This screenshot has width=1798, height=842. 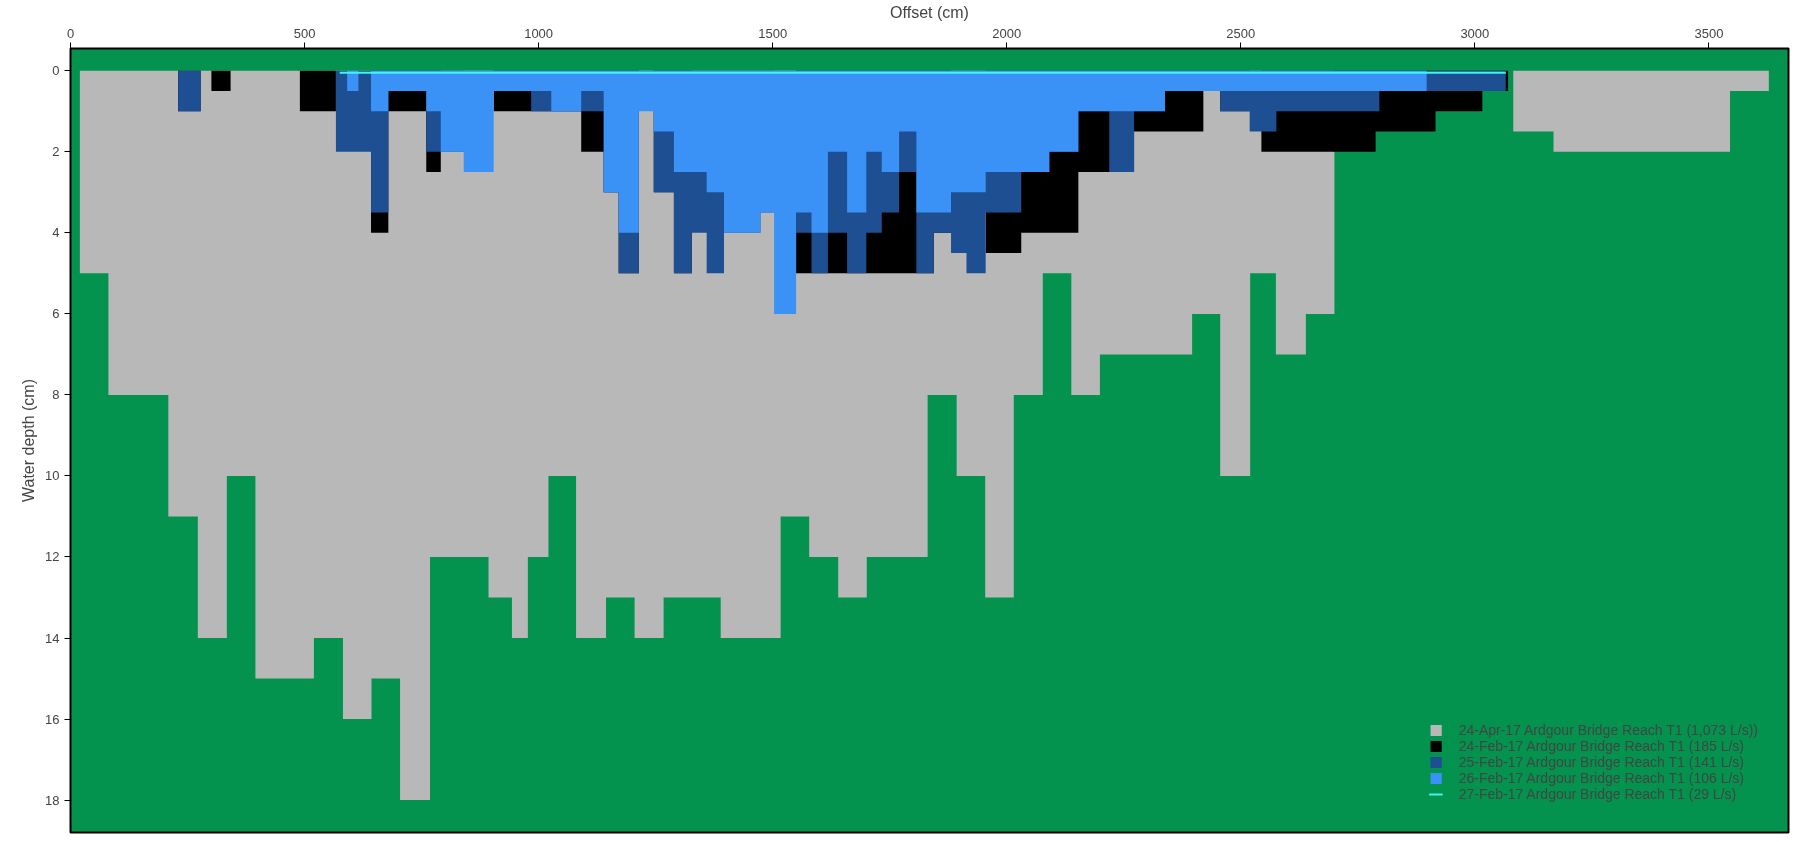 I want to click on legend-label: 26-Feb-17 Ardgour Bridge Reach T1 (106 L/s), so click(x=1601, y=778).